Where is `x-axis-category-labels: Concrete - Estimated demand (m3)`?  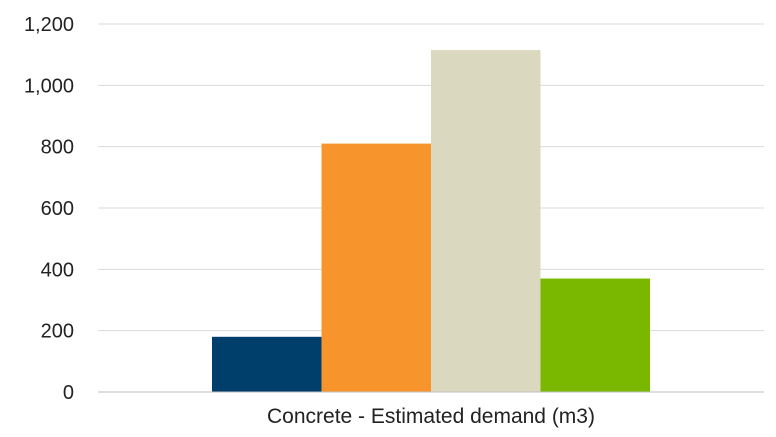
x-axis-category-labels: Concrete - Estimated demand (m3) is located at coordinates (431, 416).